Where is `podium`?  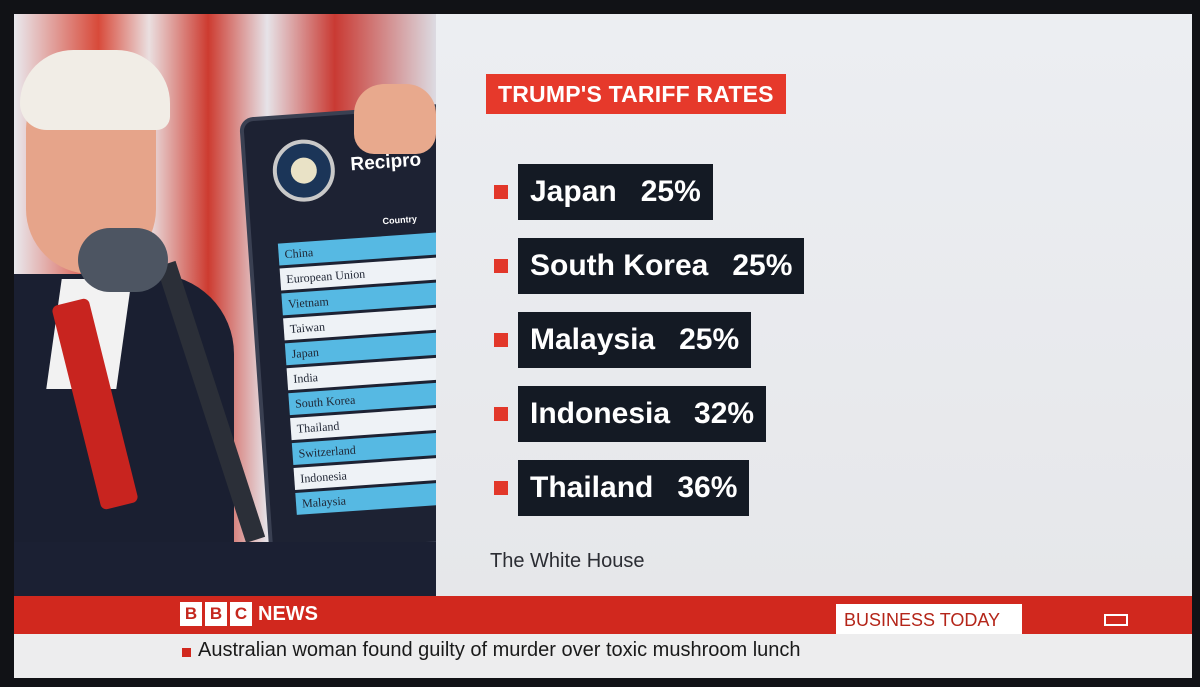
podium is located at coordinates (225, 569).